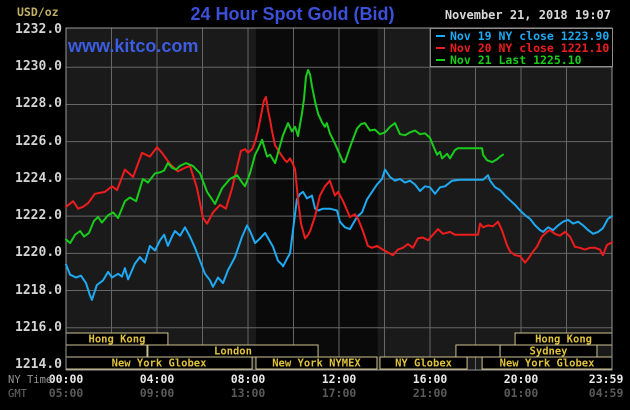 This screenshot has height=410, width=630. What do you see at coordinates (38, 290) in the screenshot?
I see `y-axis-tick-label: 1218.0` at bounding box center [38, 290].